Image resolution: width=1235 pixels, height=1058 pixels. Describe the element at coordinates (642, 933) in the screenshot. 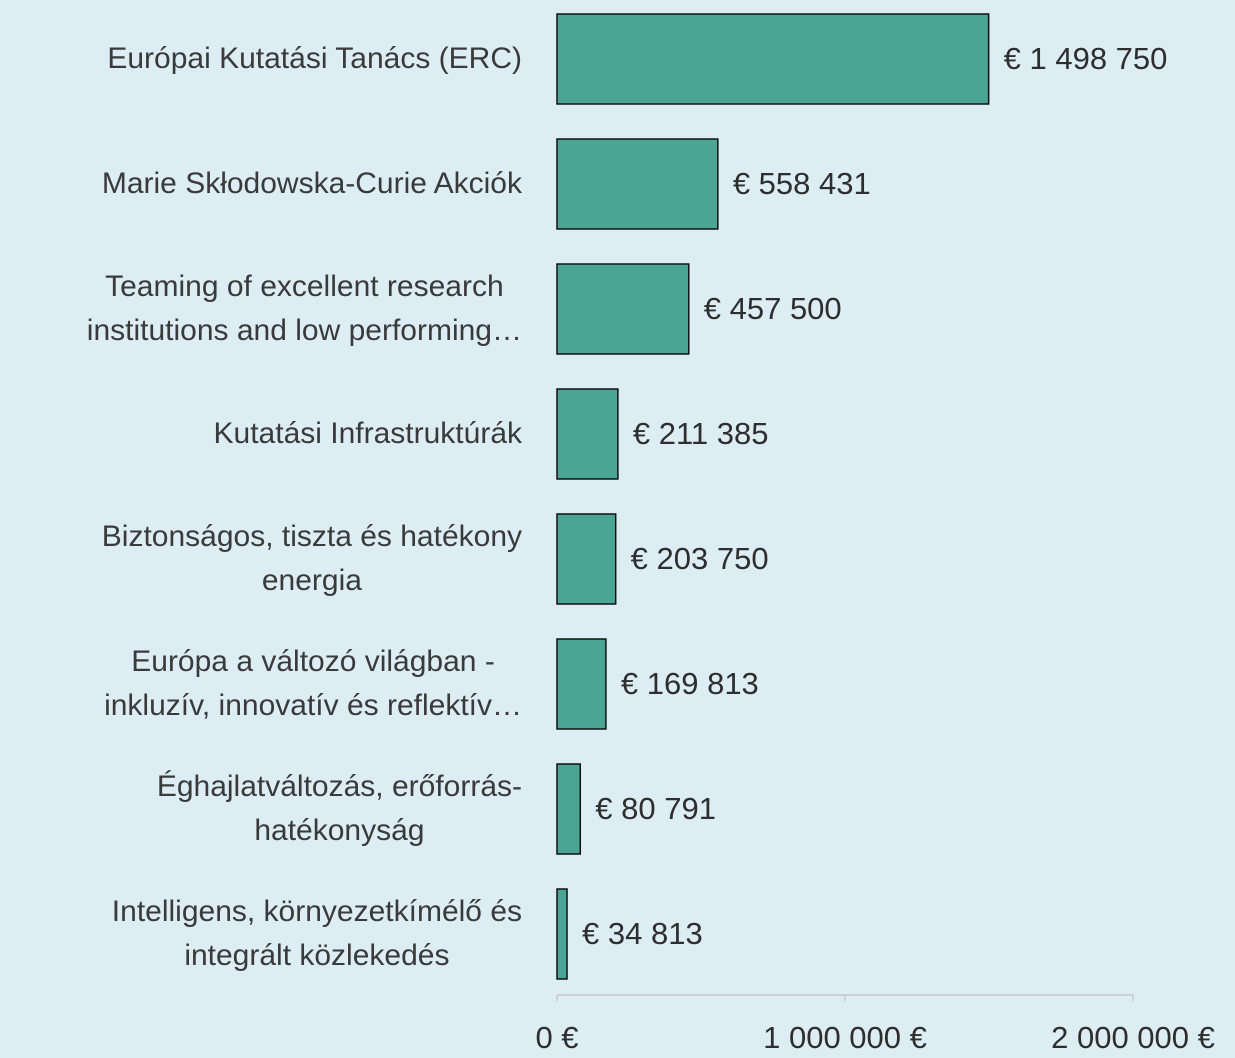

I see `value-label: € 34 813` at that location.